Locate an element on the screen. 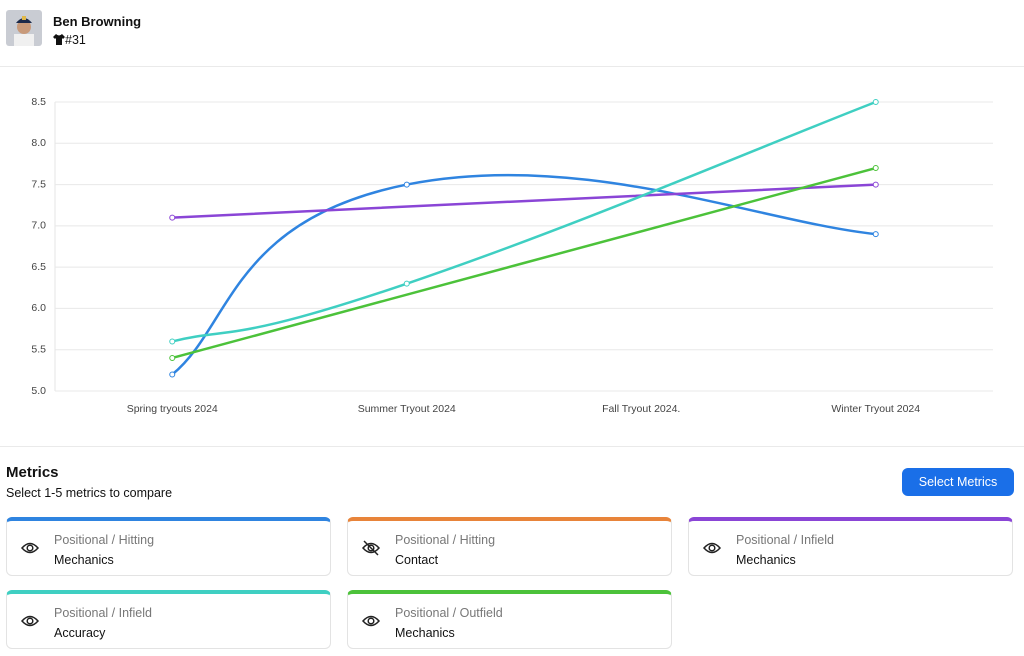 The height and width of the screenshot is (656, 1024). x-tick-label: Summer Tryout 2024 is located at coordinates (407, 409).